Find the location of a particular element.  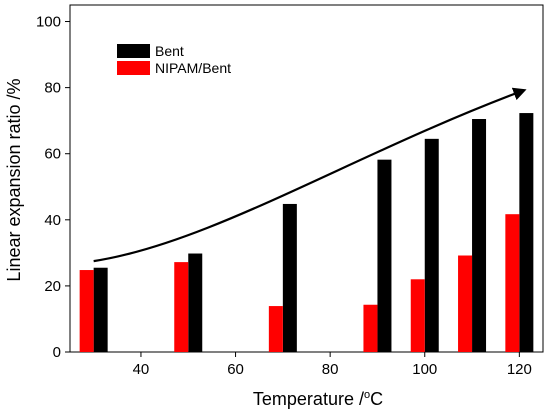

legend-swatch-nipam-bent is located at coordinates (133, 68).